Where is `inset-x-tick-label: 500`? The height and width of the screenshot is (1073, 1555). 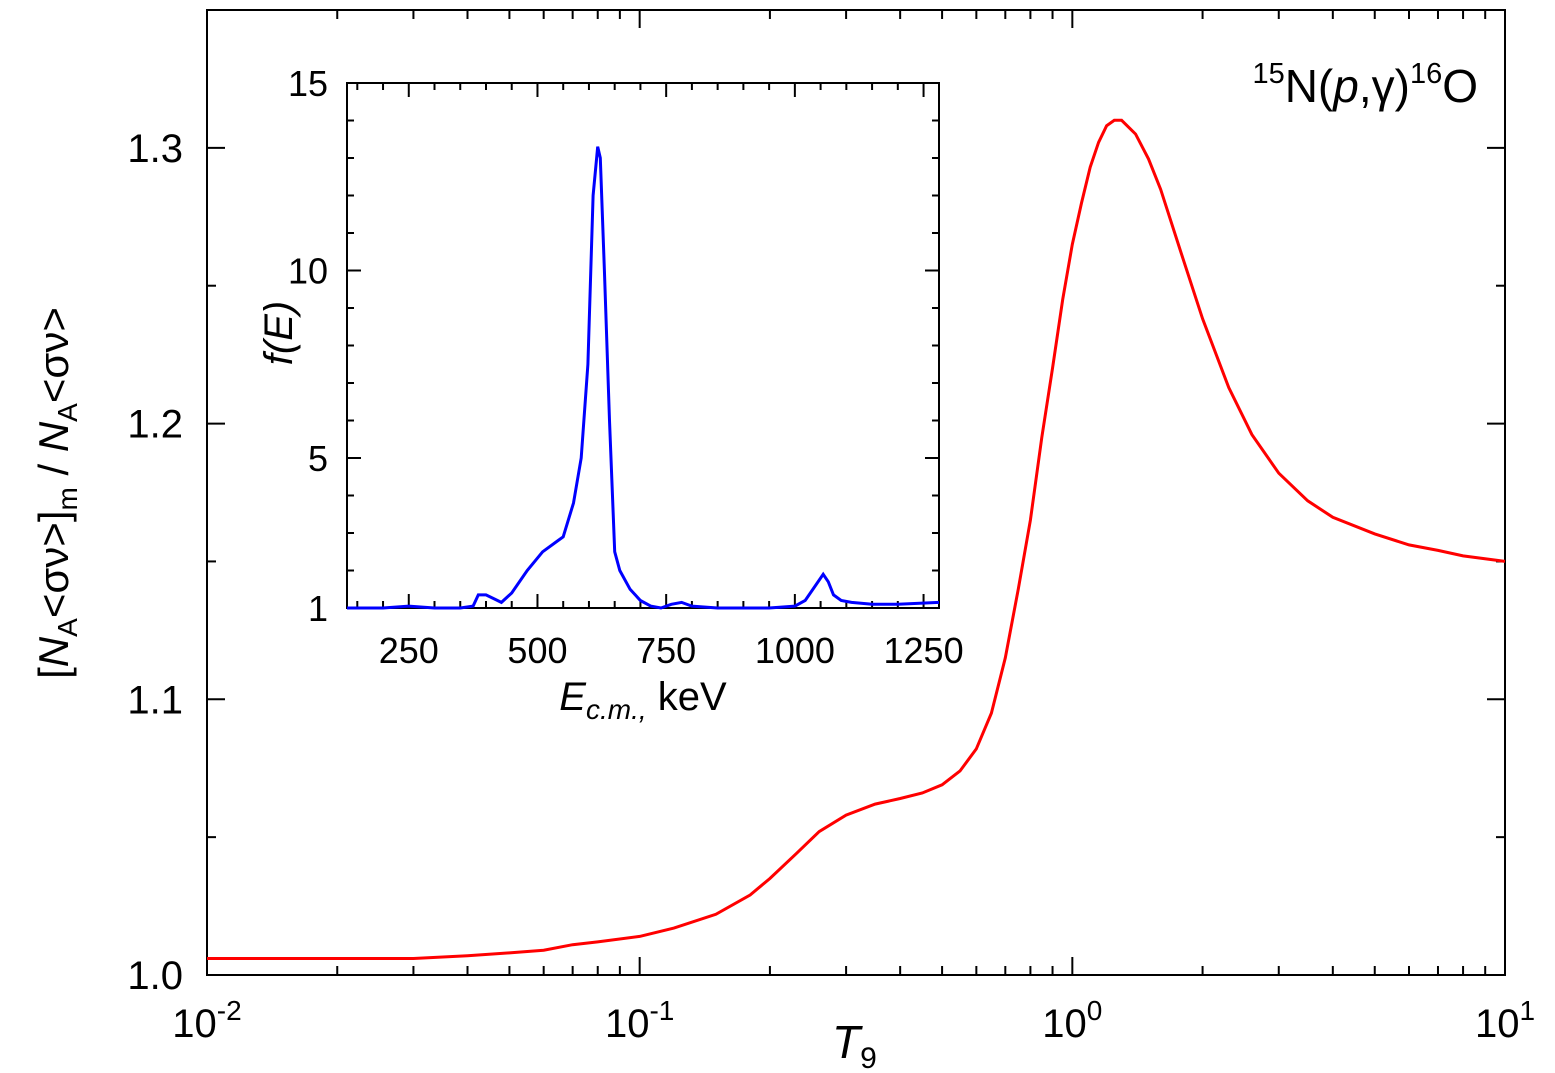
inset-x-tick-label: 500 is located at coordinates (537, 650).